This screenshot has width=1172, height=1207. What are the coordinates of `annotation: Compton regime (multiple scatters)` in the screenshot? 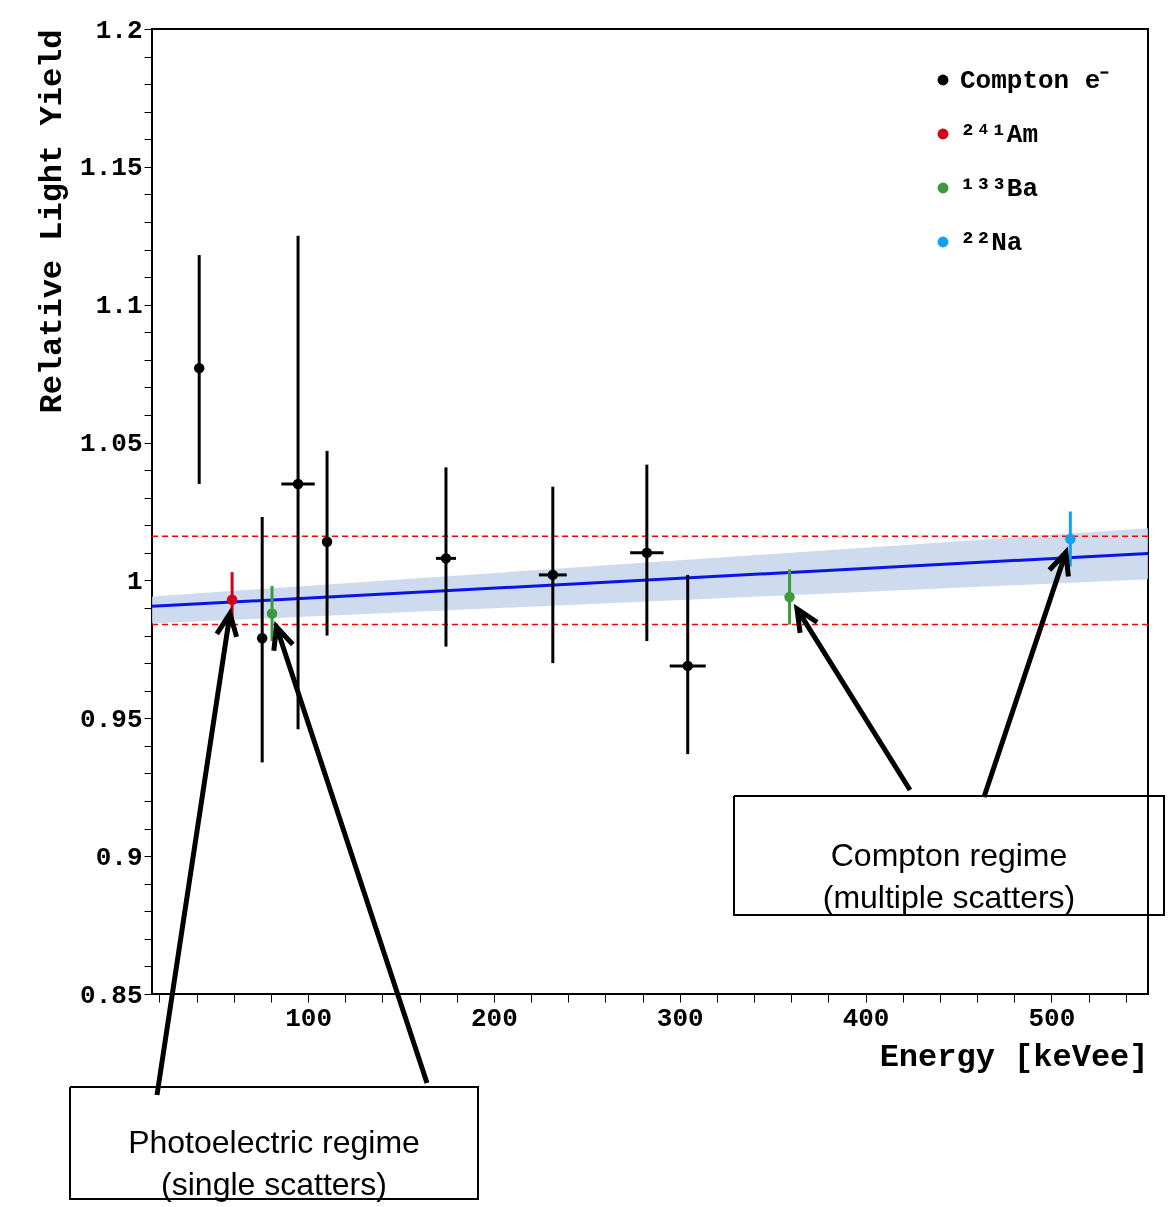 It's located at (949, 875).